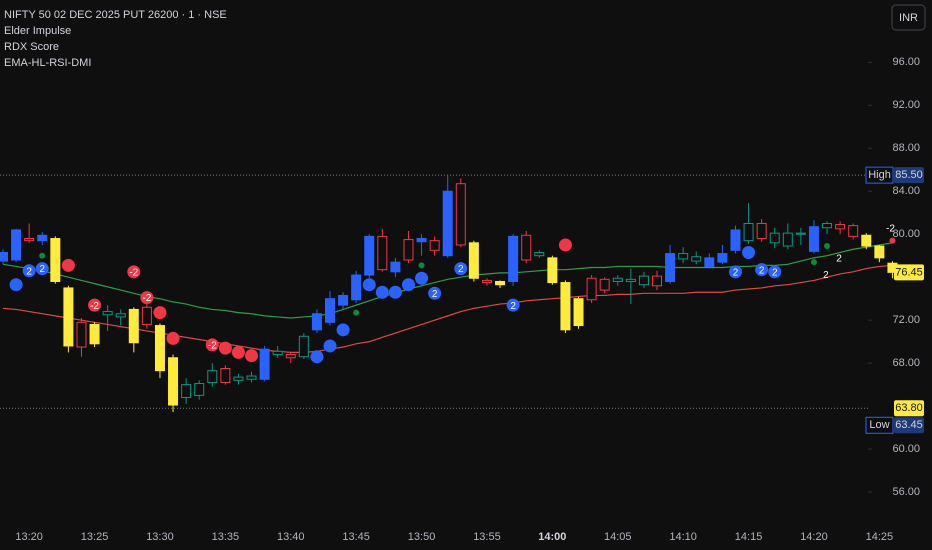  I want to click on indicator-name: Elder Impulse, so click(37, 31).